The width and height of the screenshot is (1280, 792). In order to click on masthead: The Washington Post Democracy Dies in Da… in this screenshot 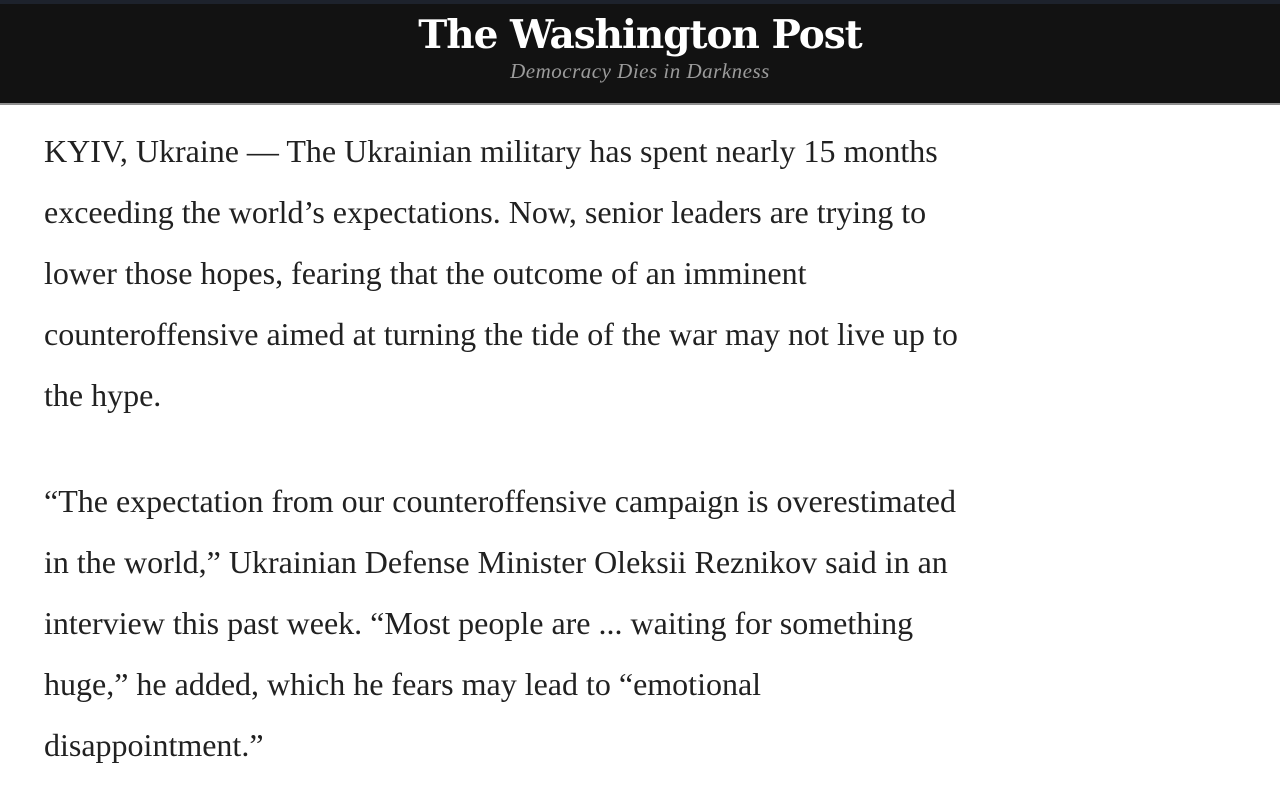, I will do `click(640, 52)`.